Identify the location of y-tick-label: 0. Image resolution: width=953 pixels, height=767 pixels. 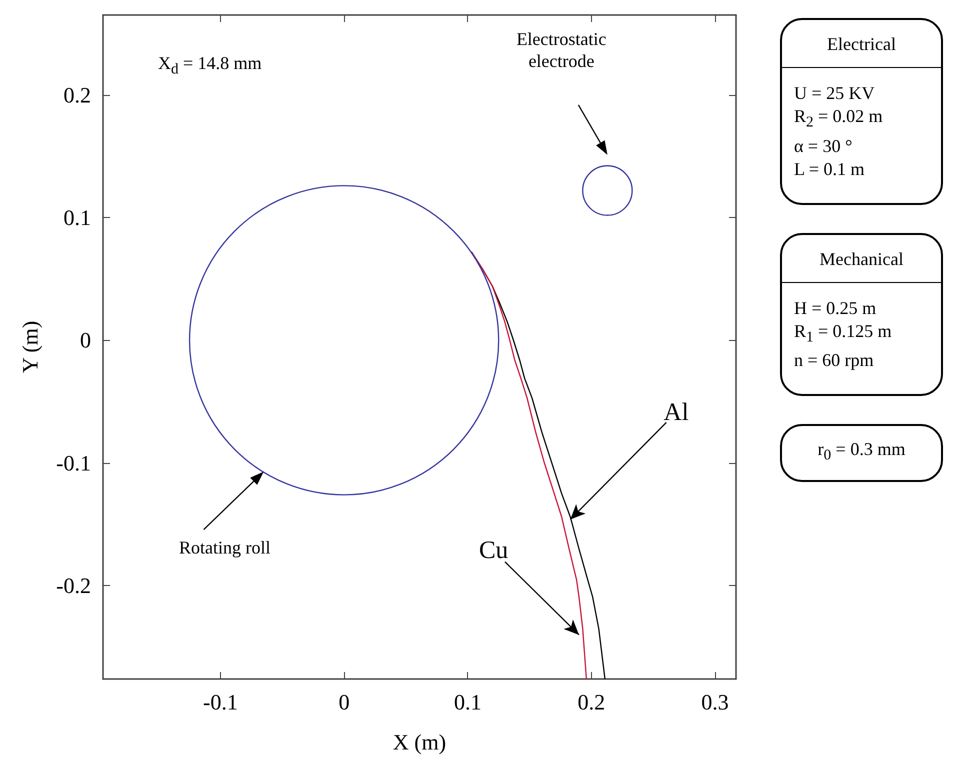
(85, 340).